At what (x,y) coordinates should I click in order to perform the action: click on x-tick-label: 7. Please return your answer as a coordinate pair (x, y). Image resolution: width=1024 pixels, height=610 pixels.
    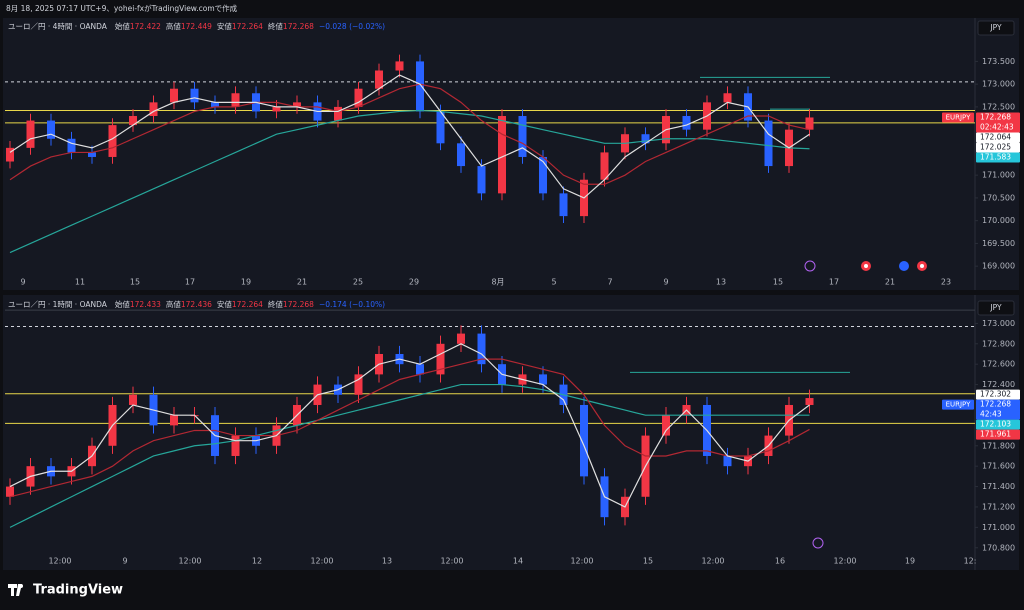
    Looking at the image, I should click on (609, 282).